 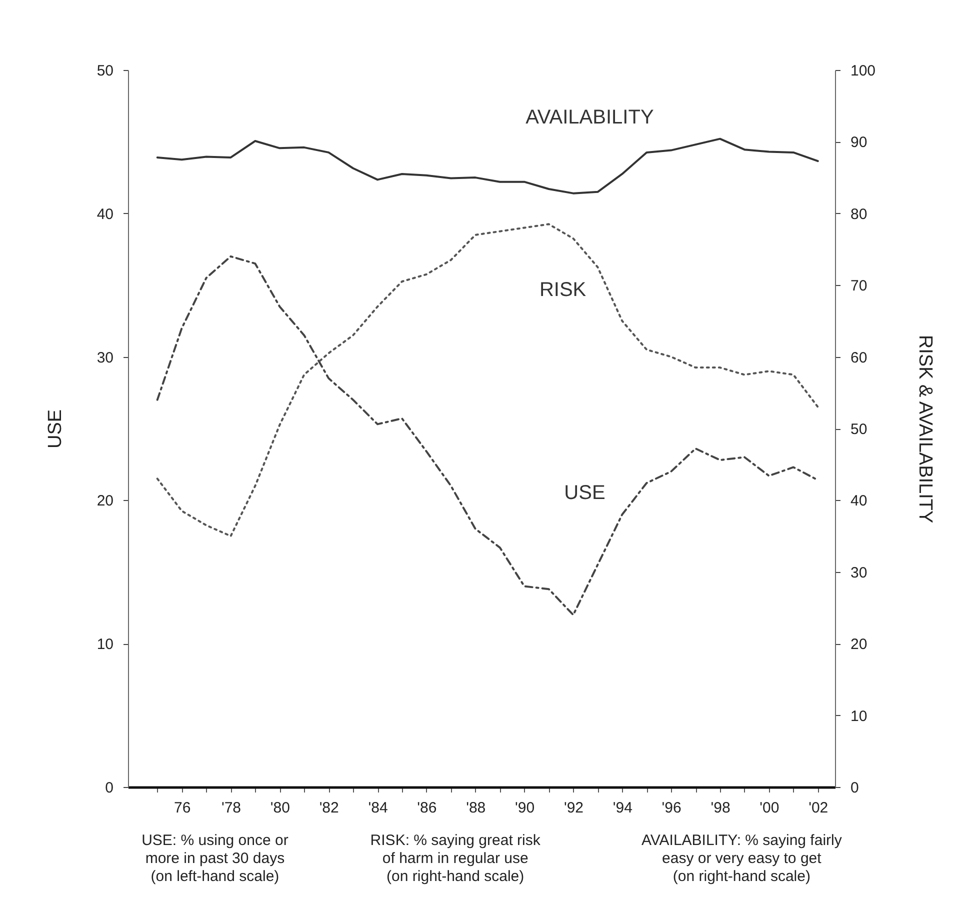 What do you see at coordinates (525, 808) in the screenshot?
I see `x-tick-label: '90` at bounding box center [525, 808].